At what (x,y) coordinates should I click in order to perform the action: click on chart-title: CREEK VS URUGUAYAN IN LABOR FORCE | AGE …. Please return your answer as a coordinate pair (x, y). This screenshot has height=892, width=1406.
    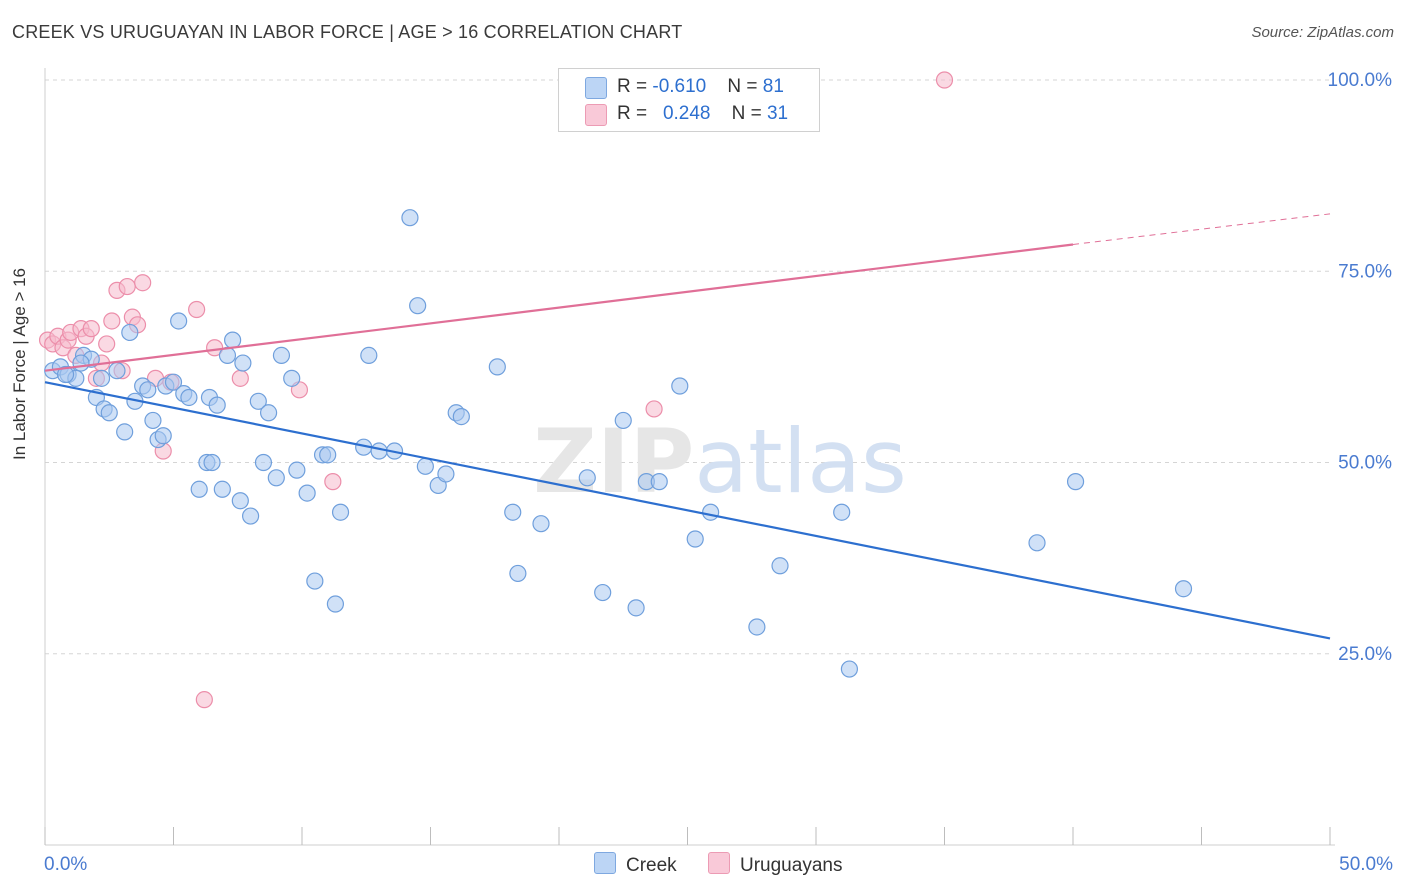
    Looking at the image, I should click on (347, 32).